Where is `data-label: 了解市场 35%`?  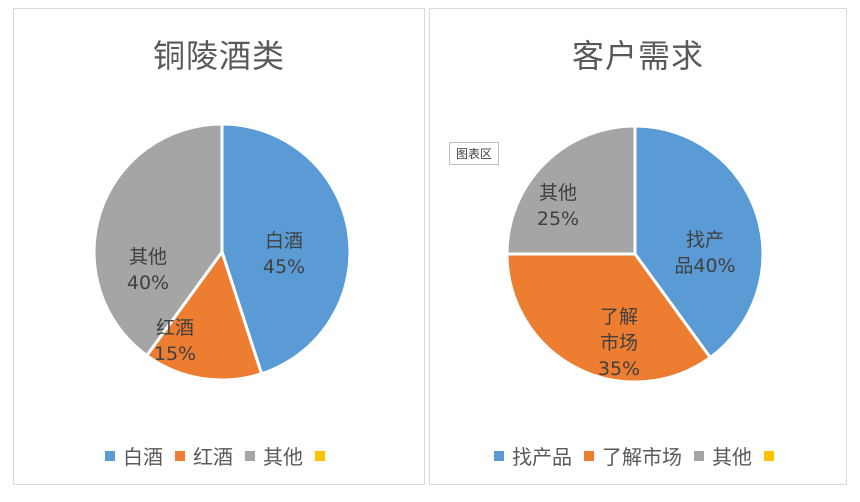
data-label: 了解市场 35% is located at coordinates (619, 343).